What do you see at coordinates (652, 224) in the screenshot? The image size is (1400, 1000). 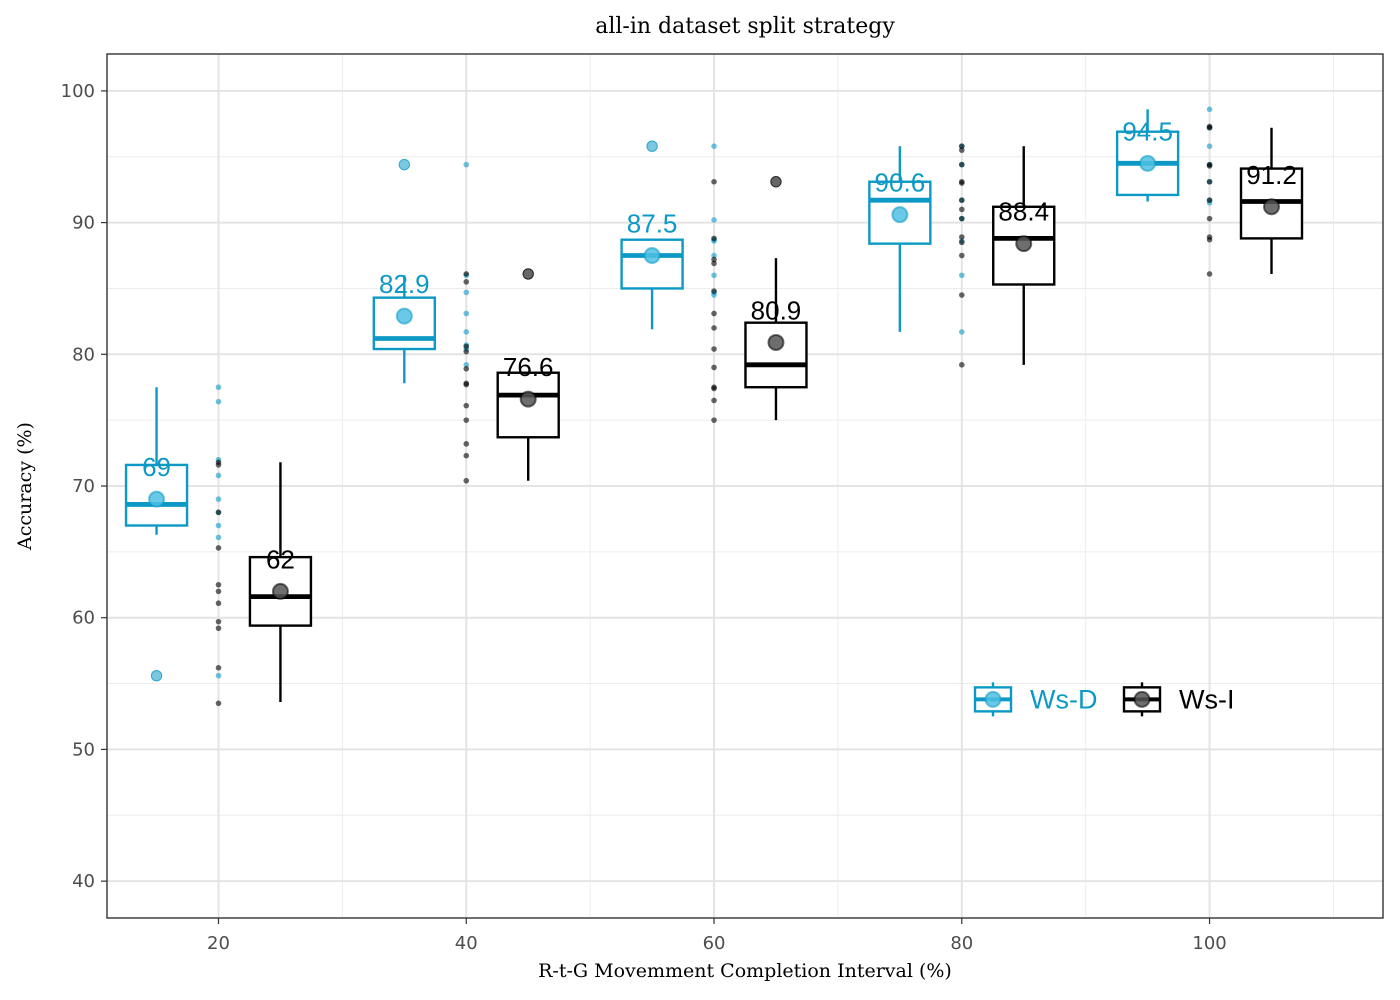 I see `mean-label: 87.5` at bounding box center [652, 224].